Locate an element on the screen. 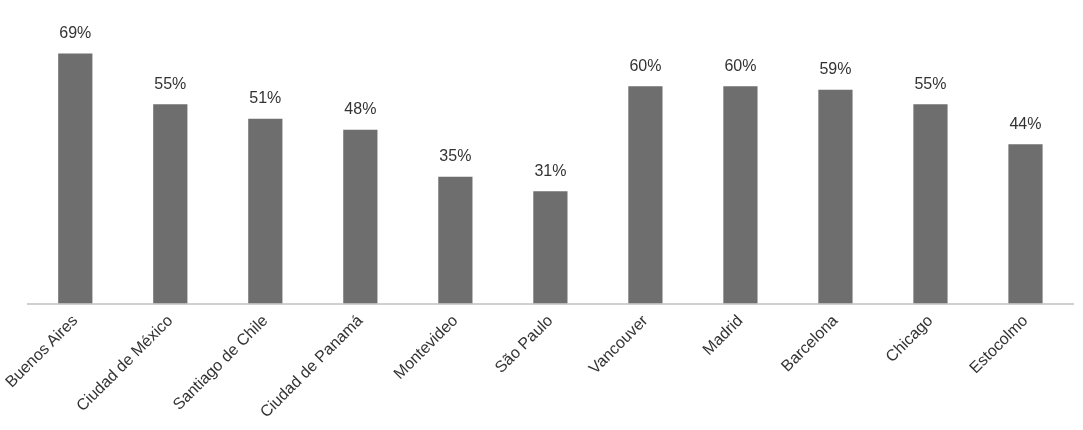  data-label: 31% is located at coordinates (550, 170).